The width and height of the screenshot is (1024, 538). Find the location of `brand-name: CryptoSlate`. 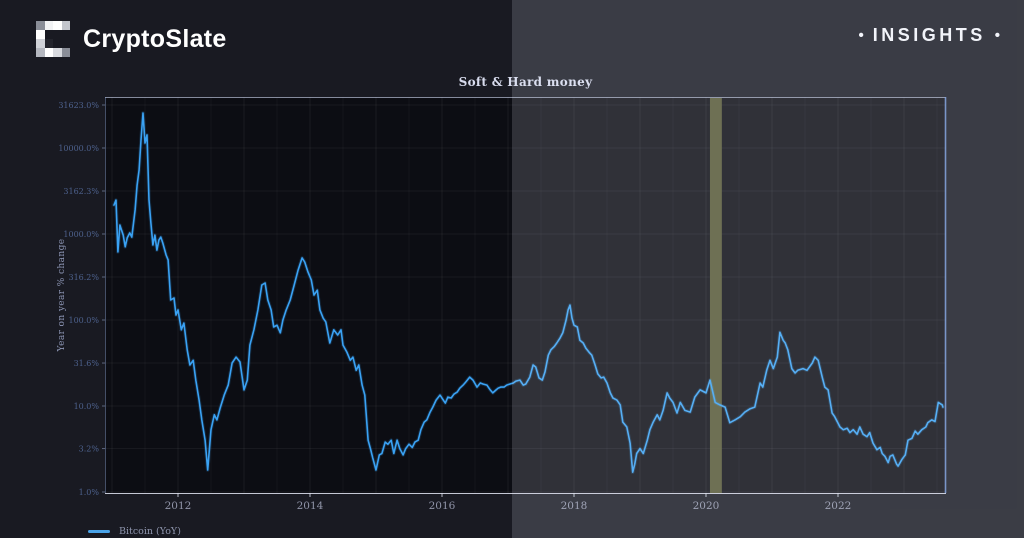

brand-name: CryptoSlate is located at coordinates (155, 38).